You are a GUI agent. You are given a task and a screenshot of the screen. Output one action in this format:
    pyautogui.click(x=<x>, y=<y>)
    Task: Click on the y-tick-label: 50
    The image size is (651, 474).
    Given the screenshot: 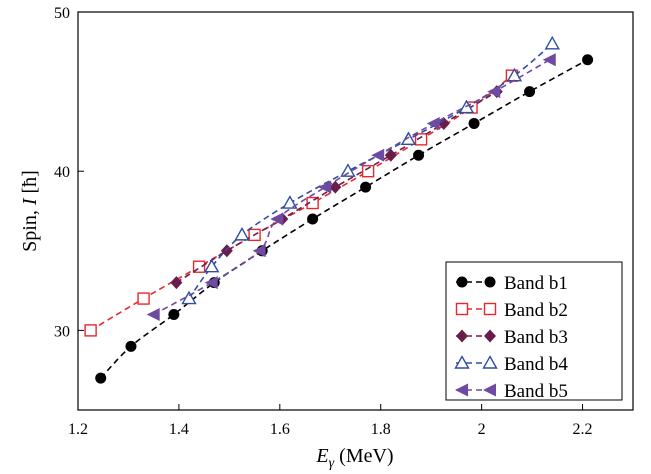 What is the action you would take?
    pyautogui.click(x=62, y=13)
    